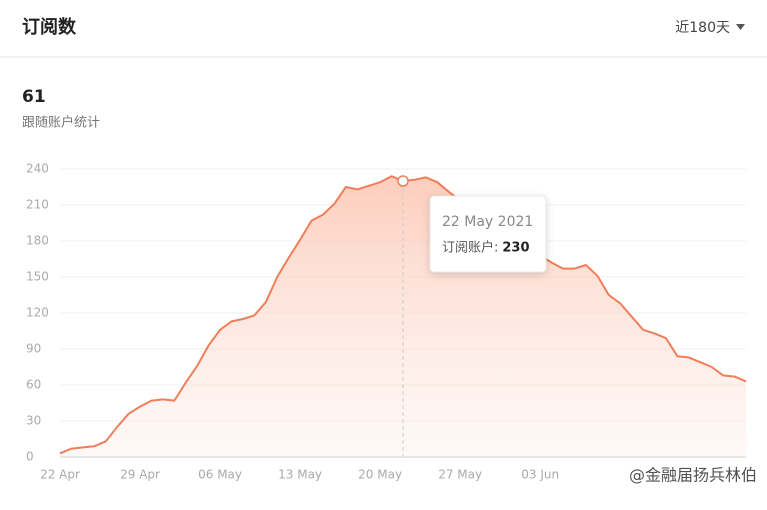 The image size is (767, 510). Describe the element at coordinates (740, 27) in the screenshot. I see `dropdown-arrow` at that location.